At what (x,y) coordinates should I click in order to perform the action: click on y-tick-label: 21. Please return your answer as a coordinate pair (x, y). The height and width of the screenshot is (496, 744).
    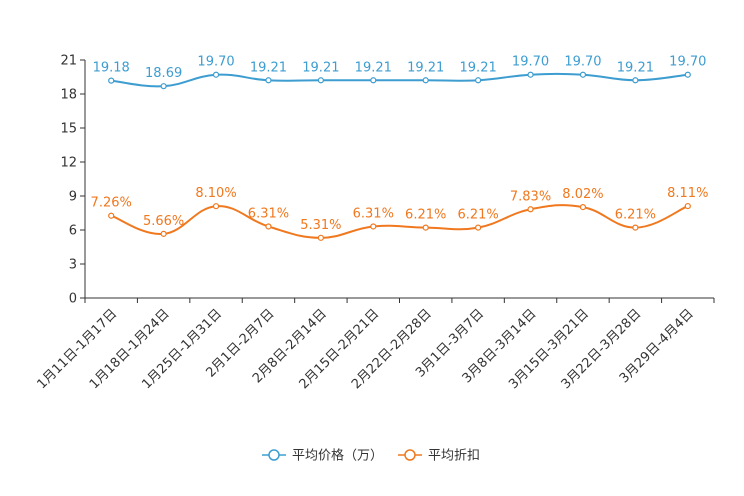
    Looking at the image, I should click on (68, 61).